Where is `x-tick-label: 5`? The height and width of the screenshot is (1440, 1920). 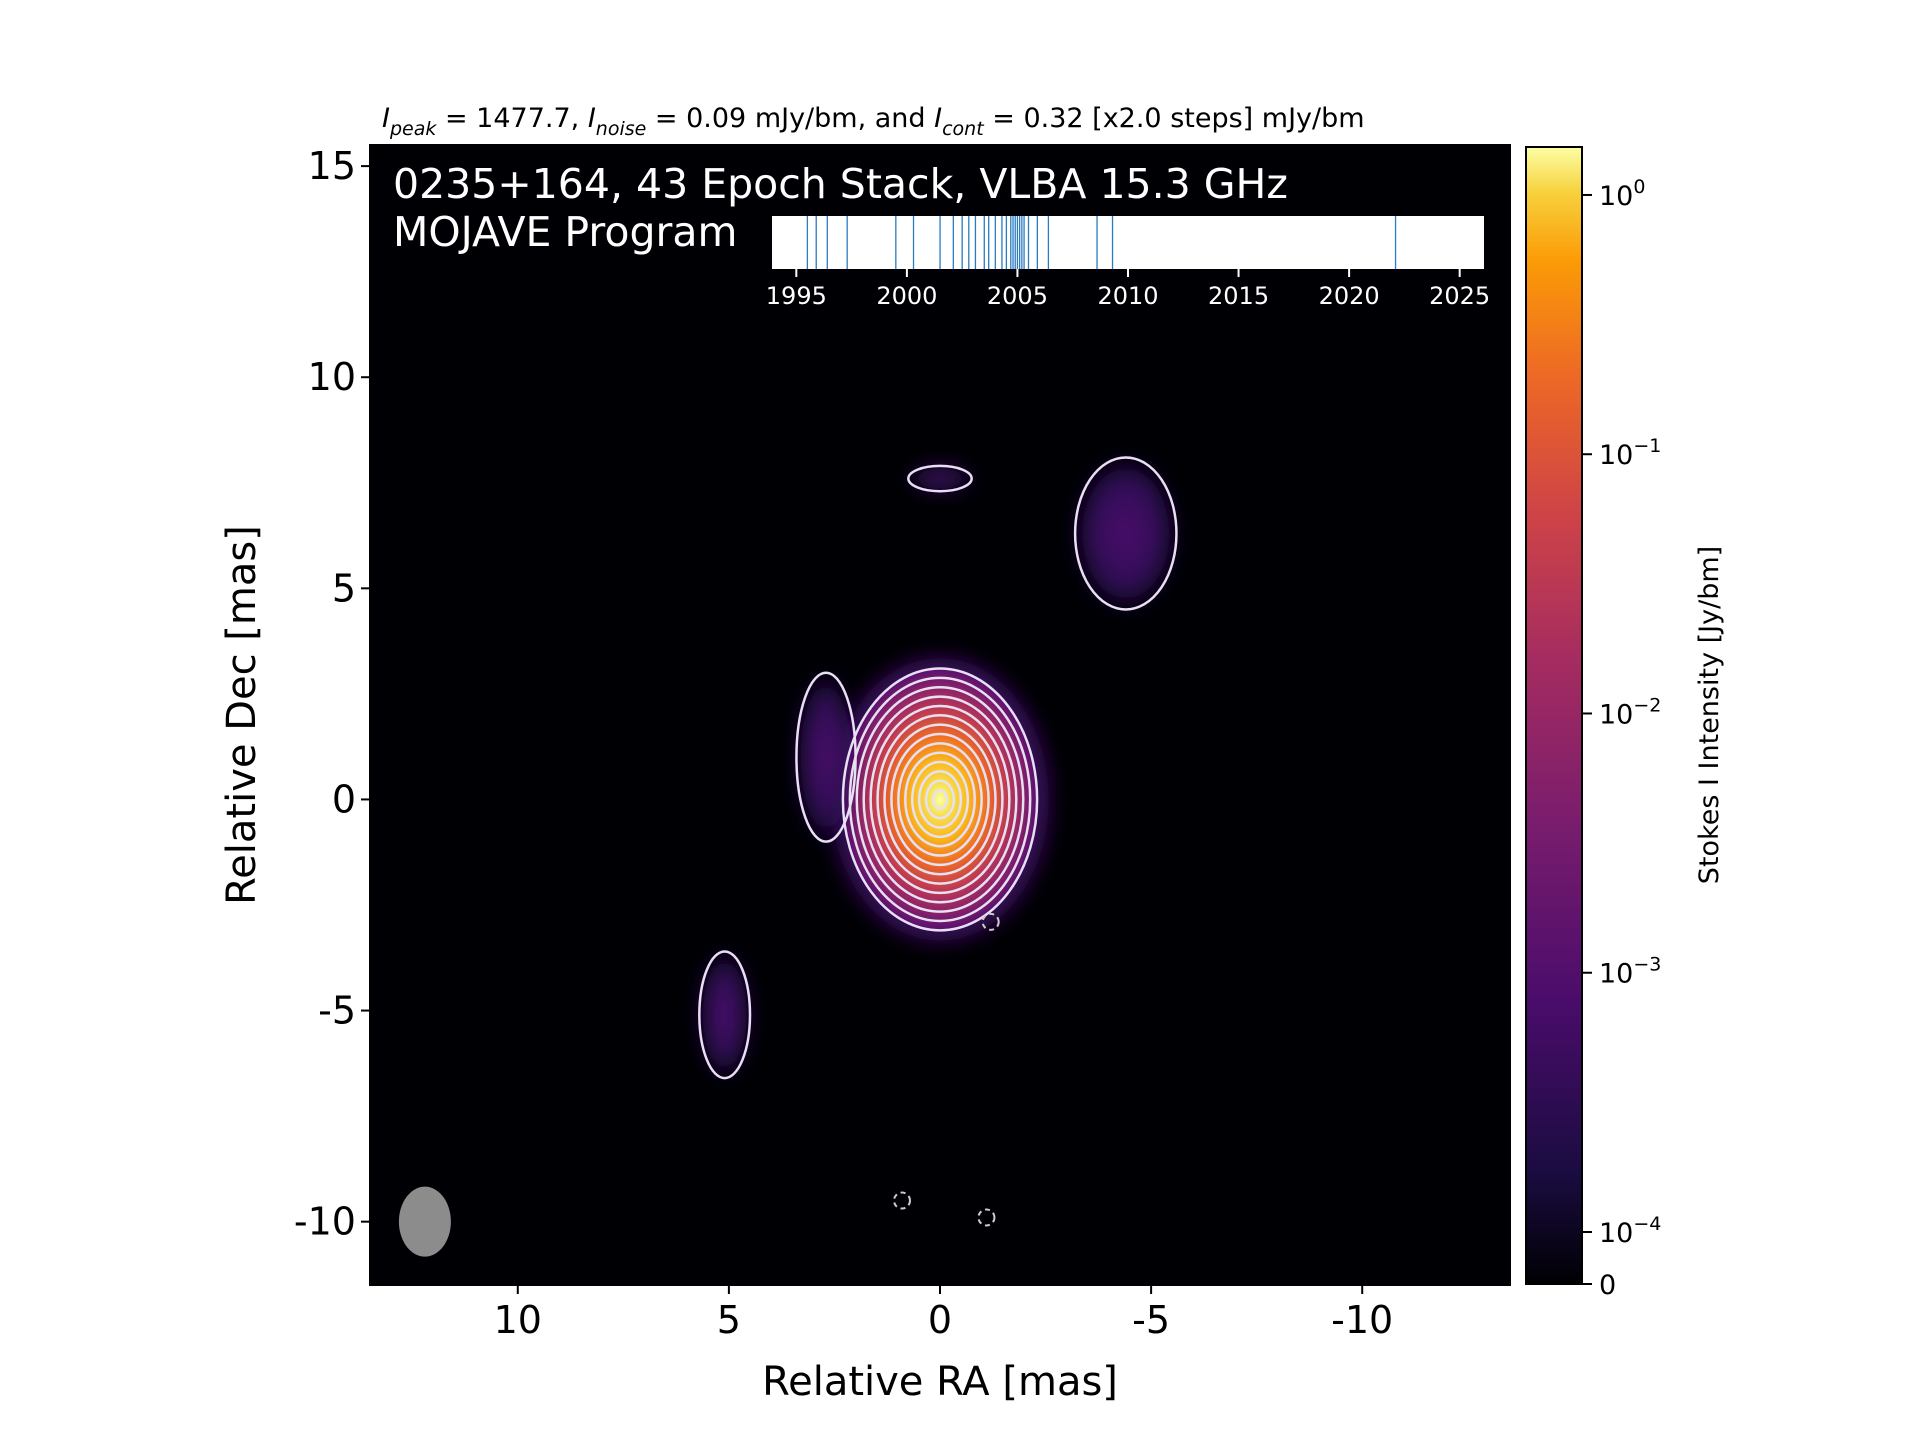
x-tick-label: 5 is located at coordinates (729, 1320).